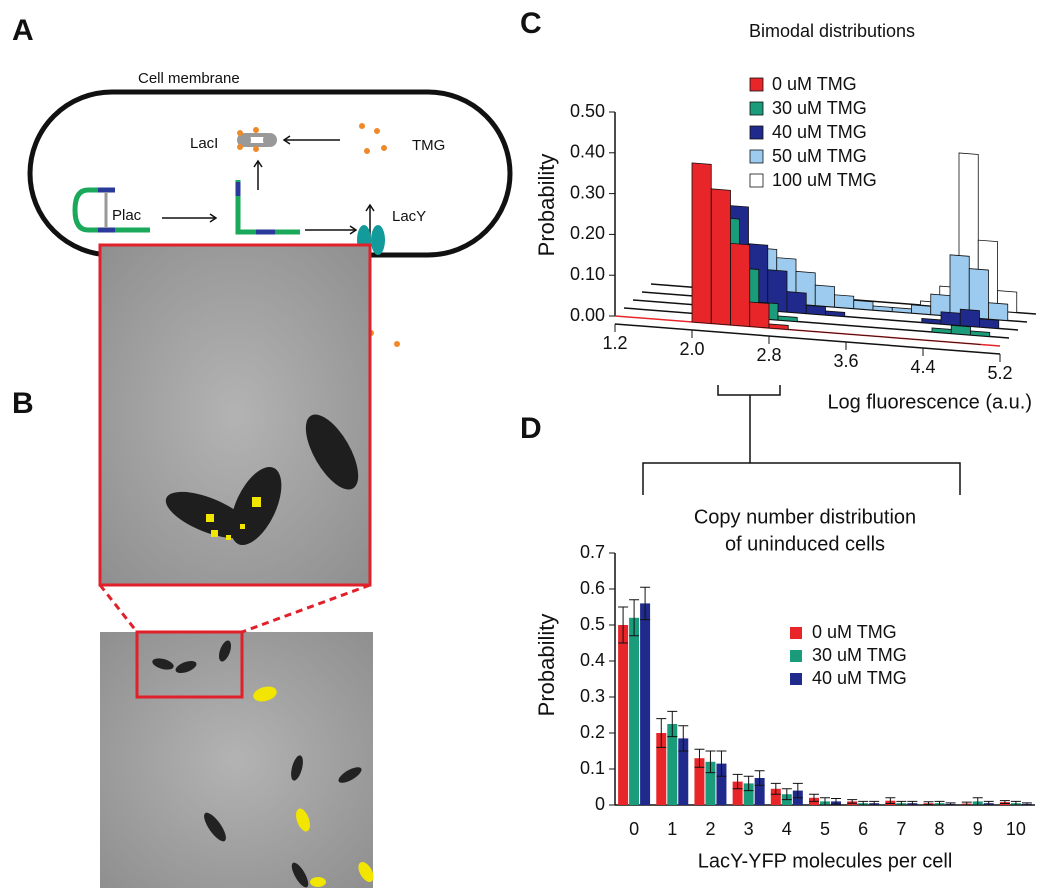 Image resolution: width=1050 pixels, height=893 pixels. Describe the element at coordinates (592, 768) in the screenshot. I see `y-tick-label: 0.1` at that location.